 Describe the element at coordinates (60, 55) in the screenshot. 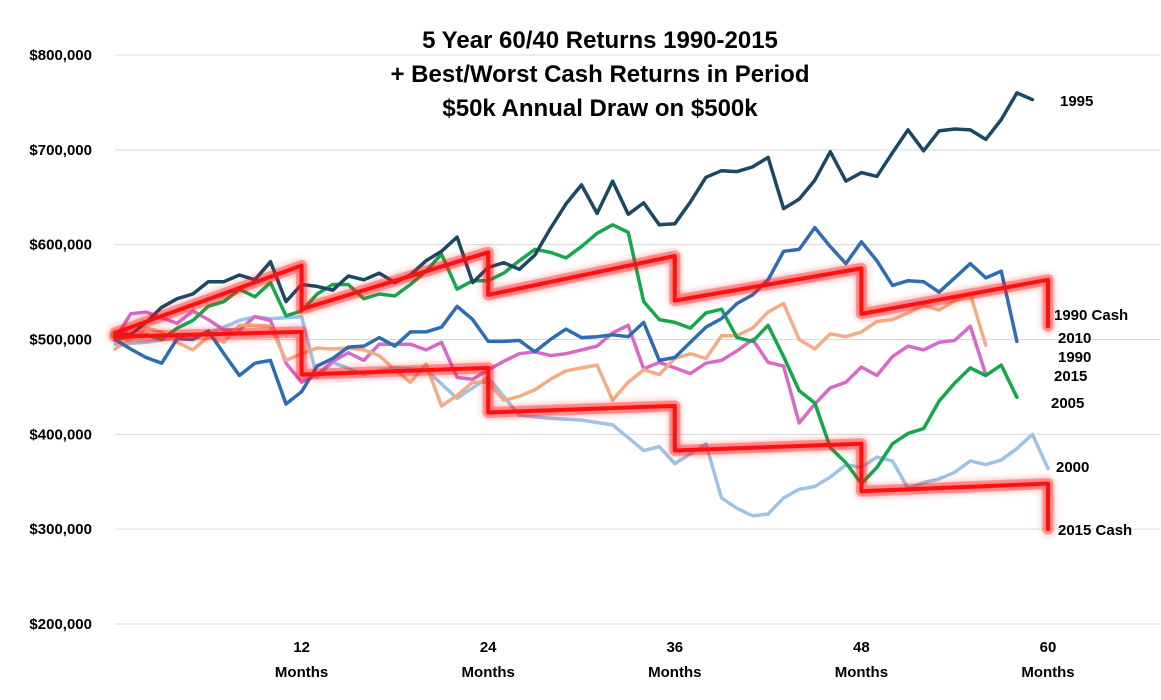

I see `y-tick-label: $800,000` at that location.